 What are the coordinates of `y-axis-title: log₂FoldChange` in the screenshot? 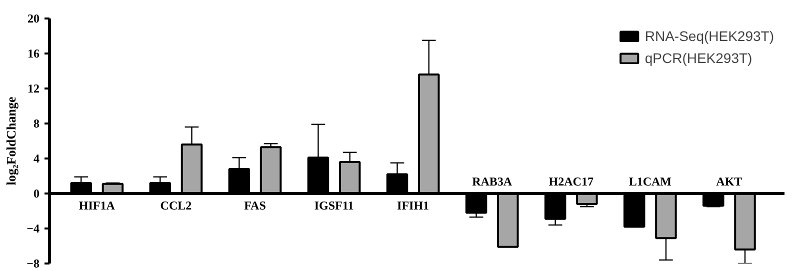 It's located at (11, 141).